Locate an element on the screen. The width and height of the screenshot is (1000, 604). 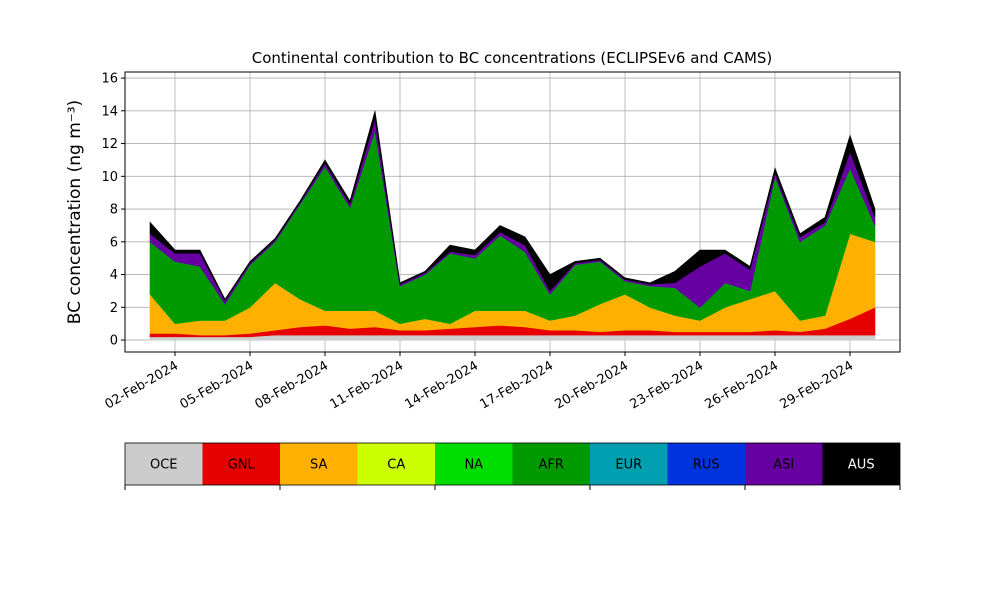
y-tick-label: 4 is located at coordinates (114, 275).